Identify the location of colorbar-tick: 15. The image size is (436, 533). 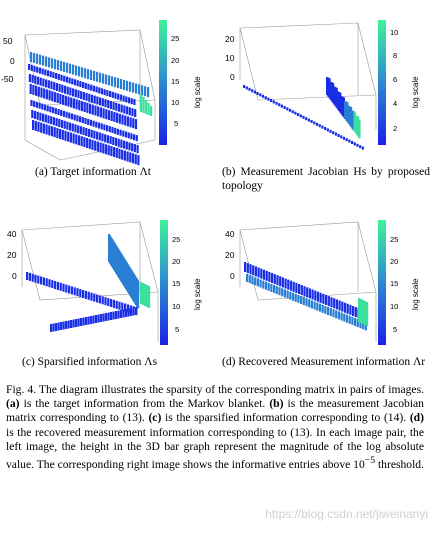
(176, 283).